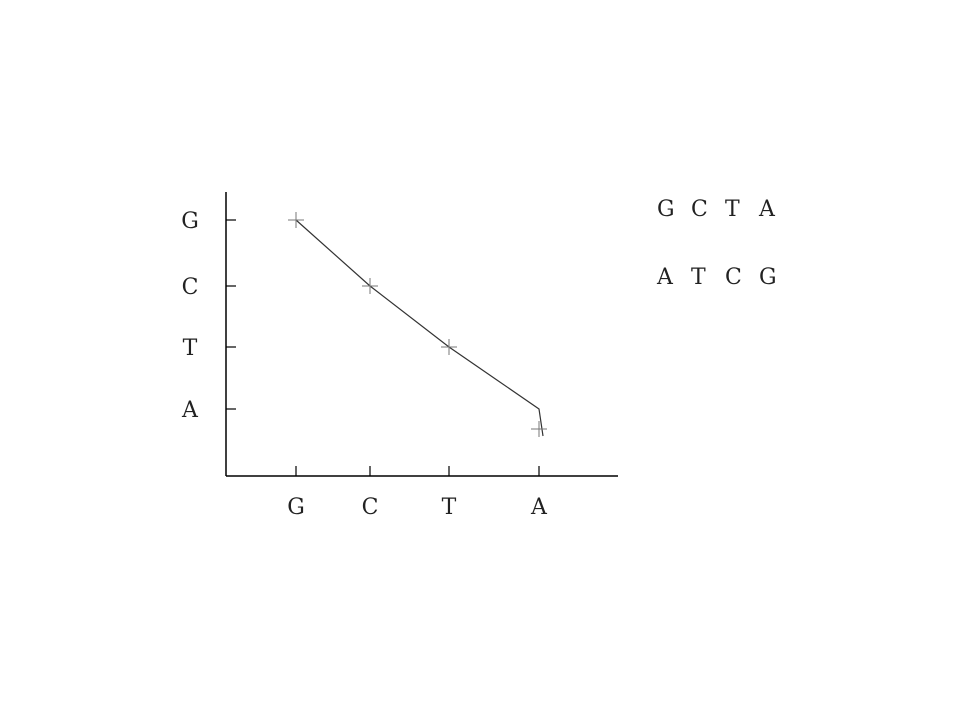 The image size is (960, 720). I want to click on y-tick-label-c: C, so click(190, 287).